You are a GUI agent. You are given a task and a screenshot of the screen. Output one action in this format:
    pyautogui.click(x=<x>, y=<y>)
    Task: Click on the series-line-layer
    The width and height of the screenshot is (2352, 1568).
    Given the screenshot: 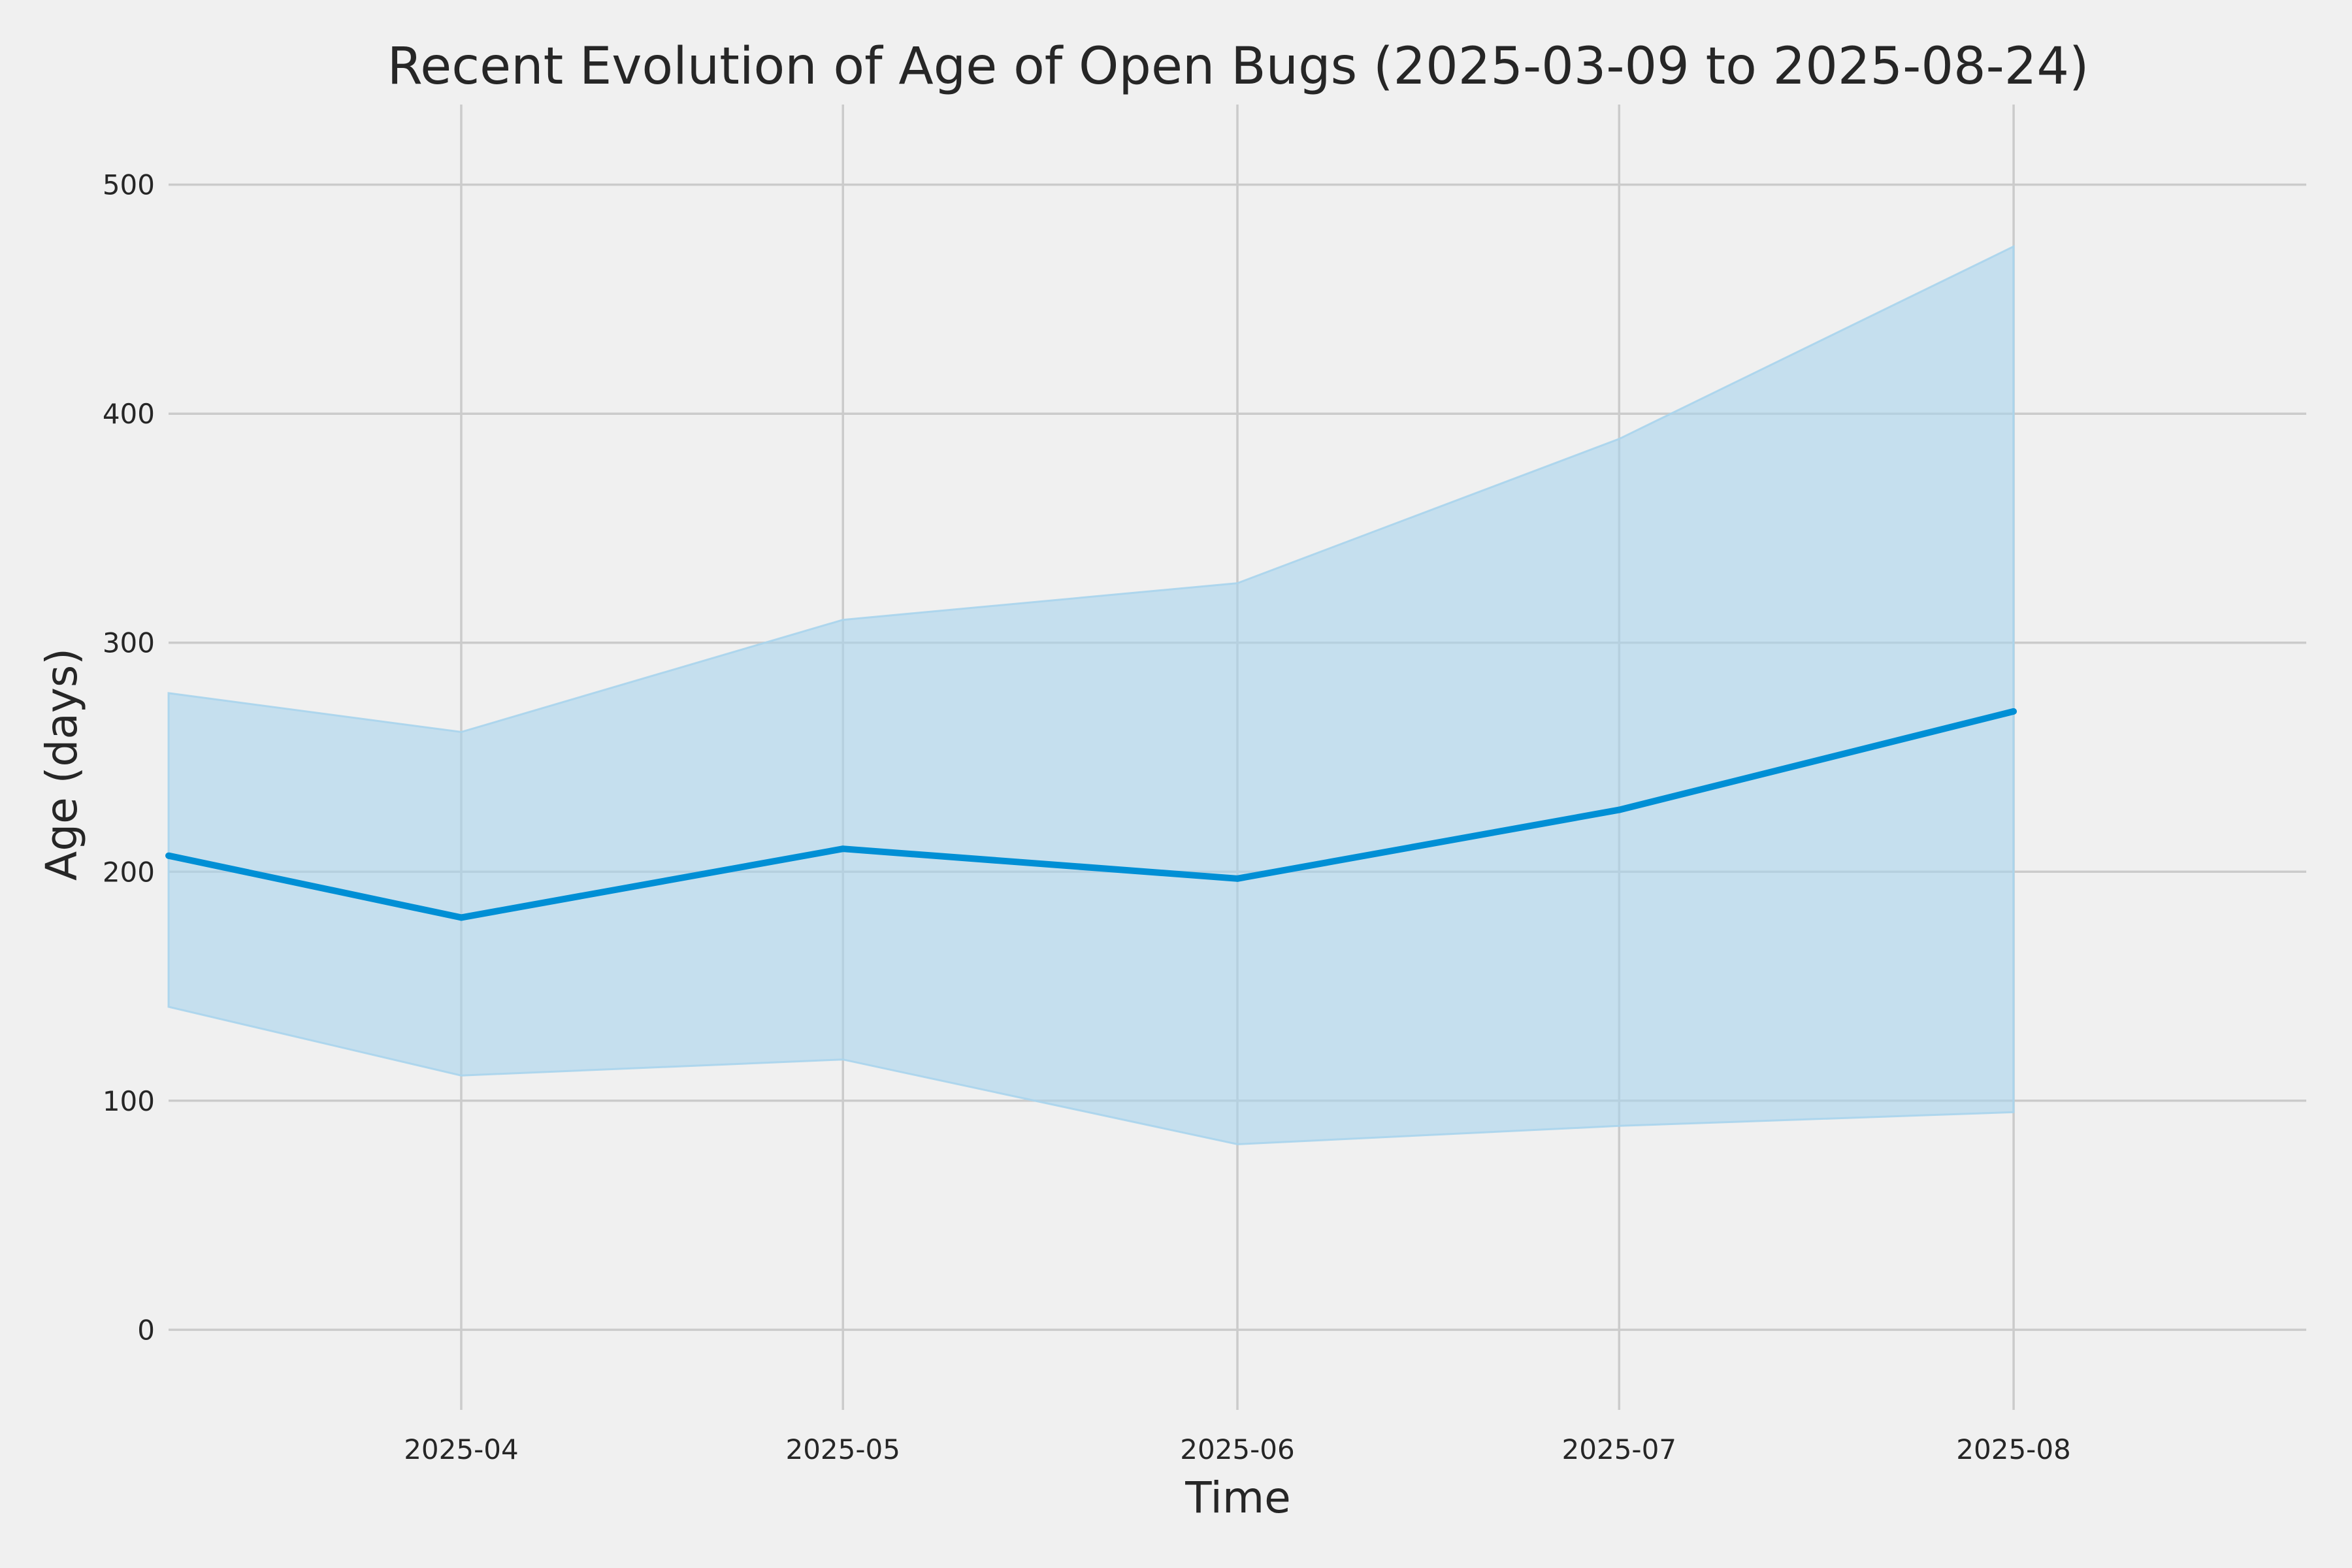 What is the action you would take?
    pyautogui.click(x=1091, y=814)
    